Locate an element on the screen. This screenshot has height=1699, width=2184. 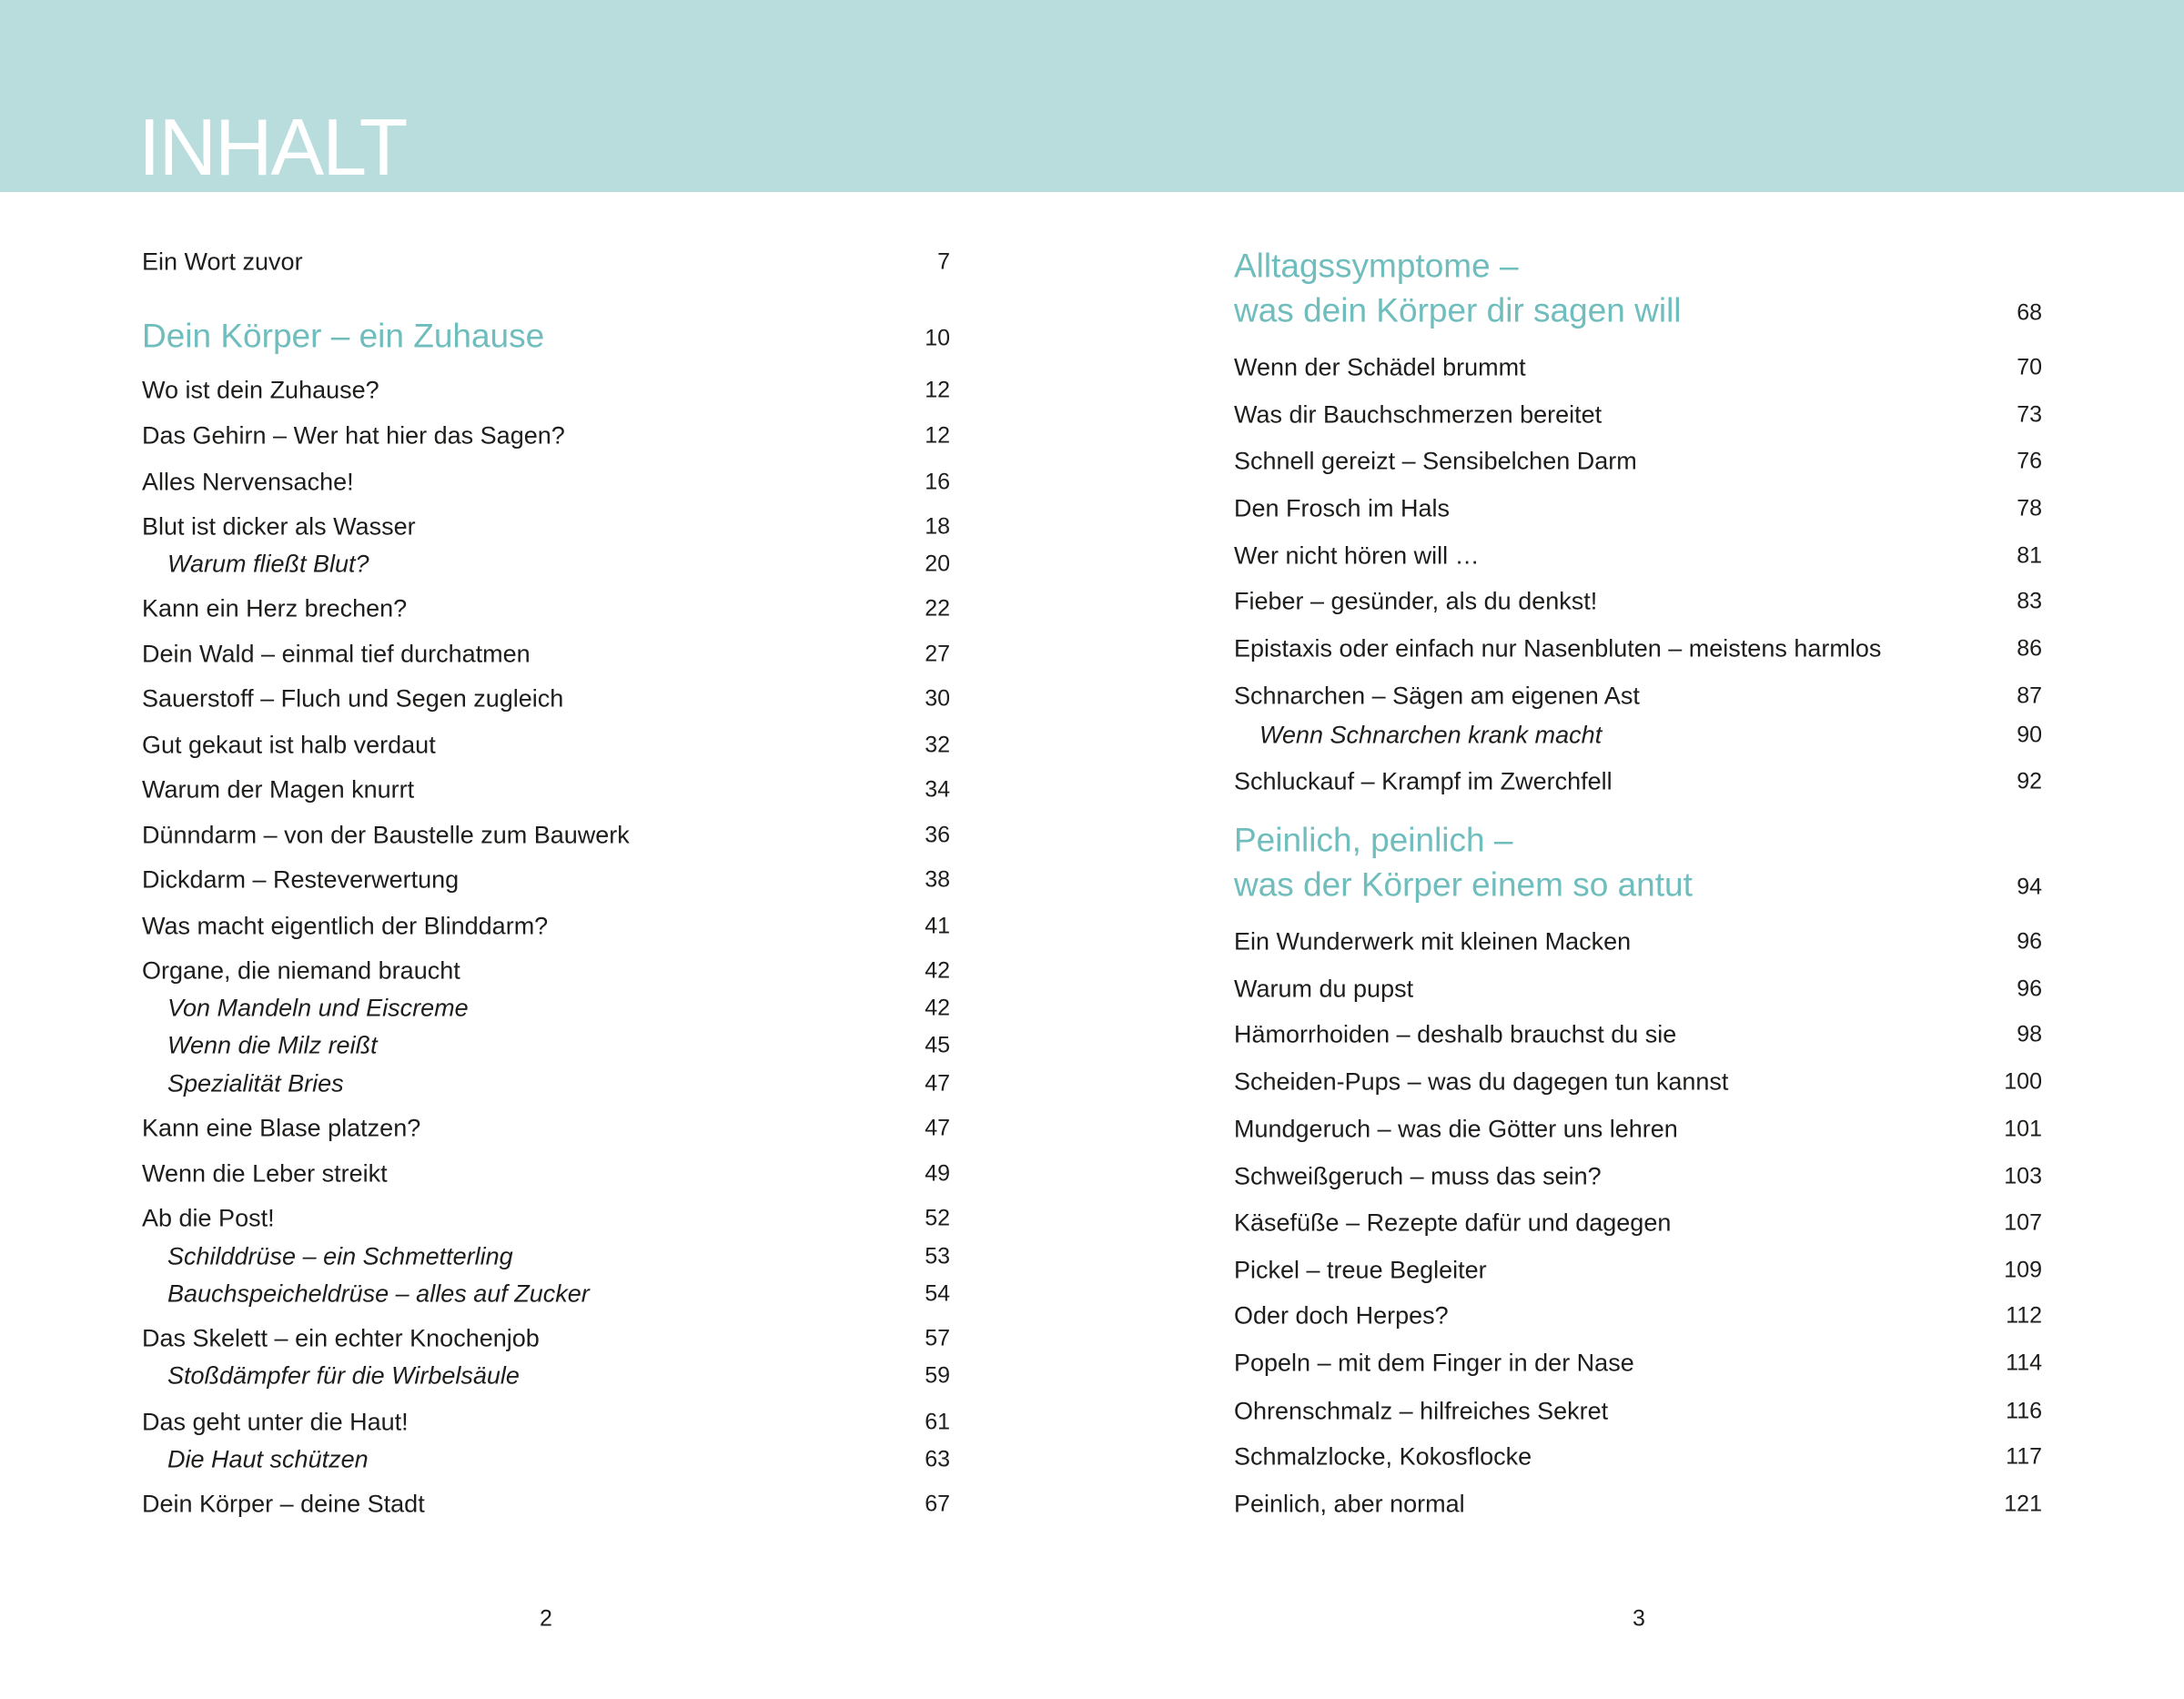
toc-page-number: 76 is located at coordinates (2029, 461).